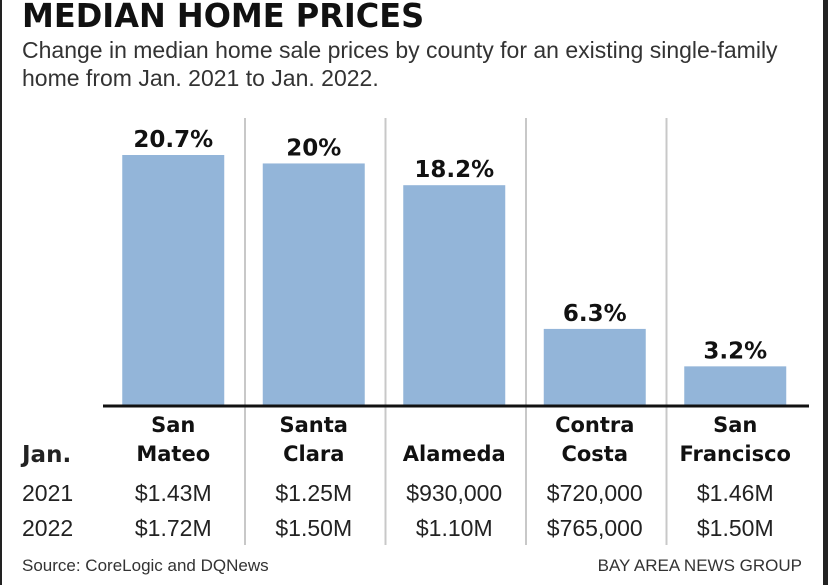 This screenshot has height=585, width=828. I want to click on price-cell-2022: $1.10M, so click(454, 528).